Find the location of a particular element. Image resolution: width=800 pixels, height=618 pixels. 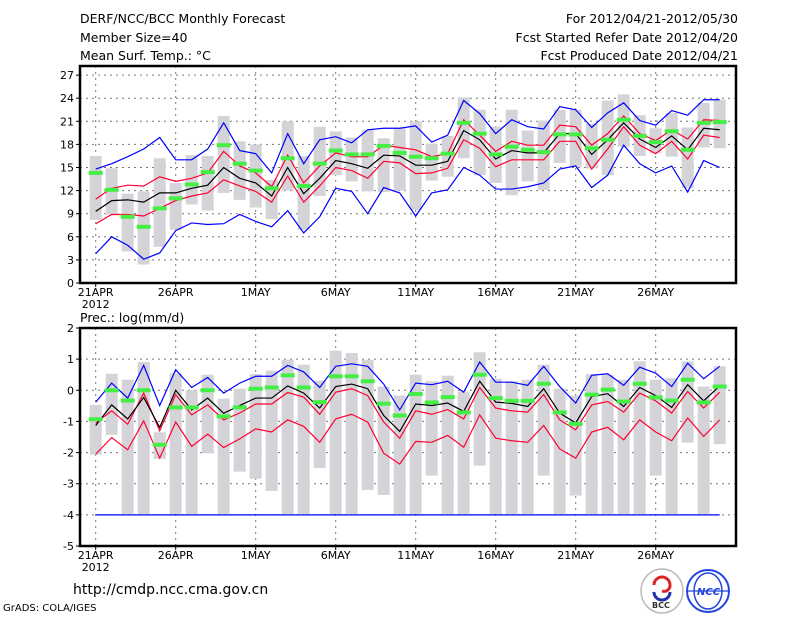

chart-title: DERF/NCC/BCC Monthly Forecast is located at coordinates (183, 18).